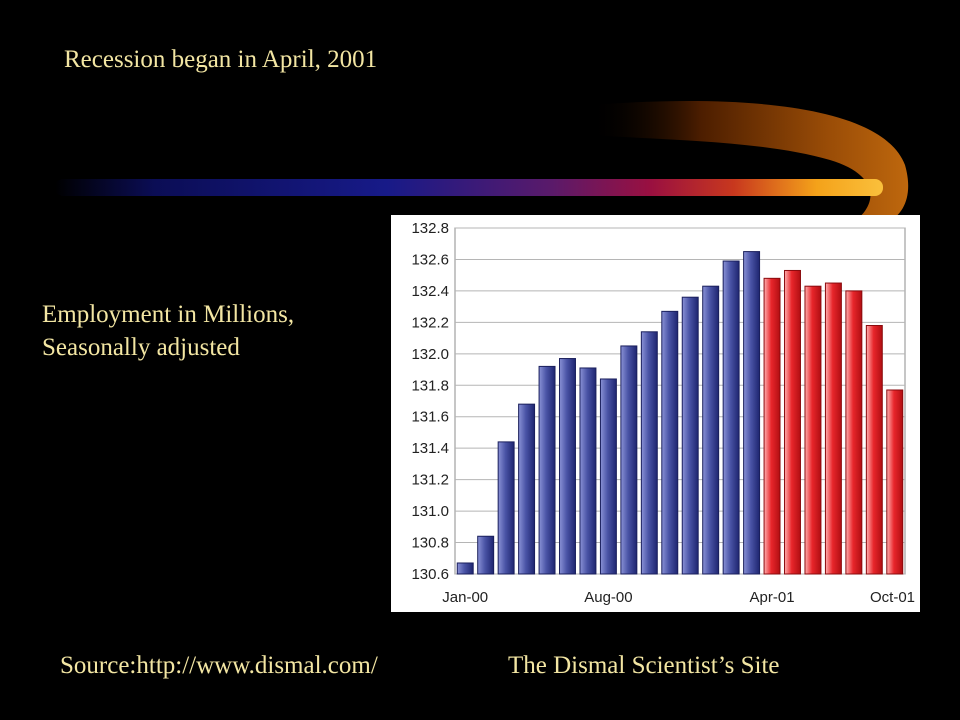 Image resolution: width=960 pixels, height=720 pixels. I want to click on y-tick-label: 132.0, so click(430, 354).